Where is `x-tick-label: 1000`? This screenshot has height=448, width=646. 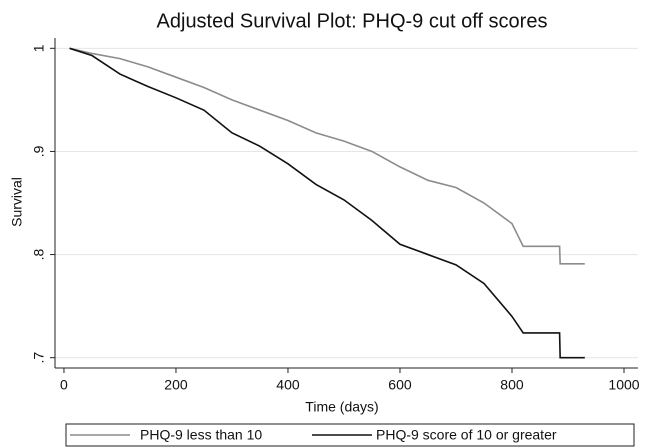 x-tick-label: 1000 is located at coordinates (623, 385).